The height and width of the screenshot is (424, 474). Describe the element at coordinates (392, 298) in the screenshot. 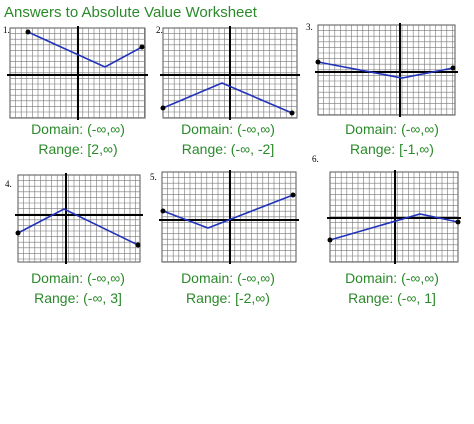

I see `range: Range: (-∞, 1]` at that location.